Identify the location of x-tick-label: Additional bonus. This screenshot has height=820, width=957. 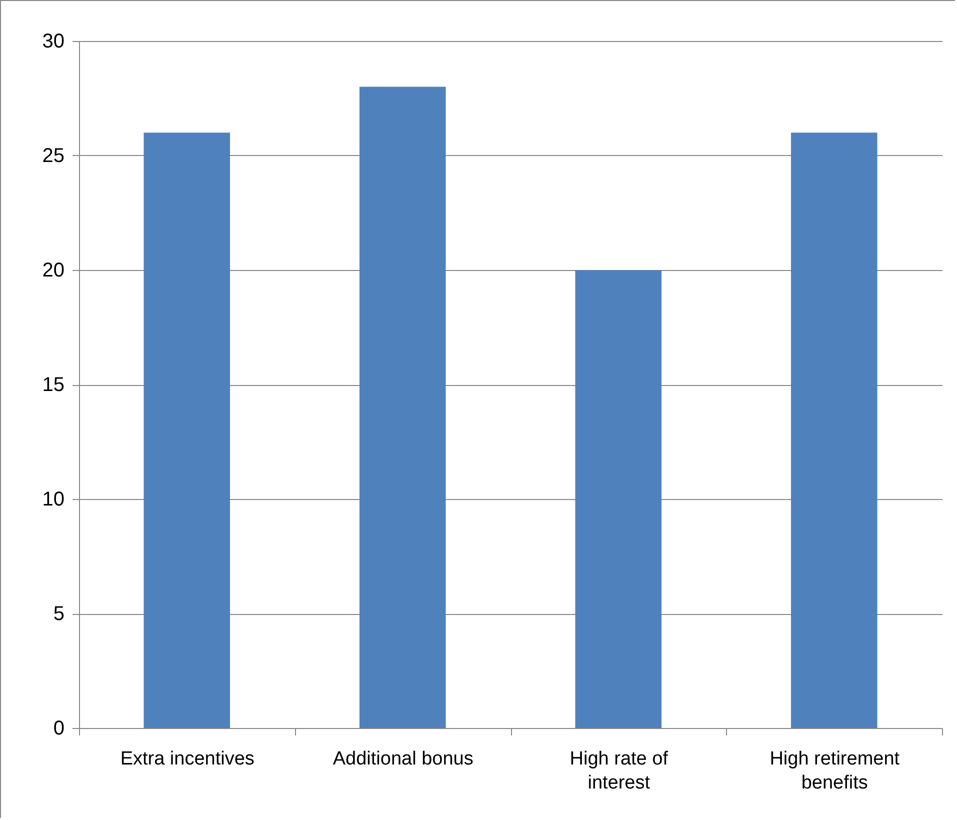
(403, 759).